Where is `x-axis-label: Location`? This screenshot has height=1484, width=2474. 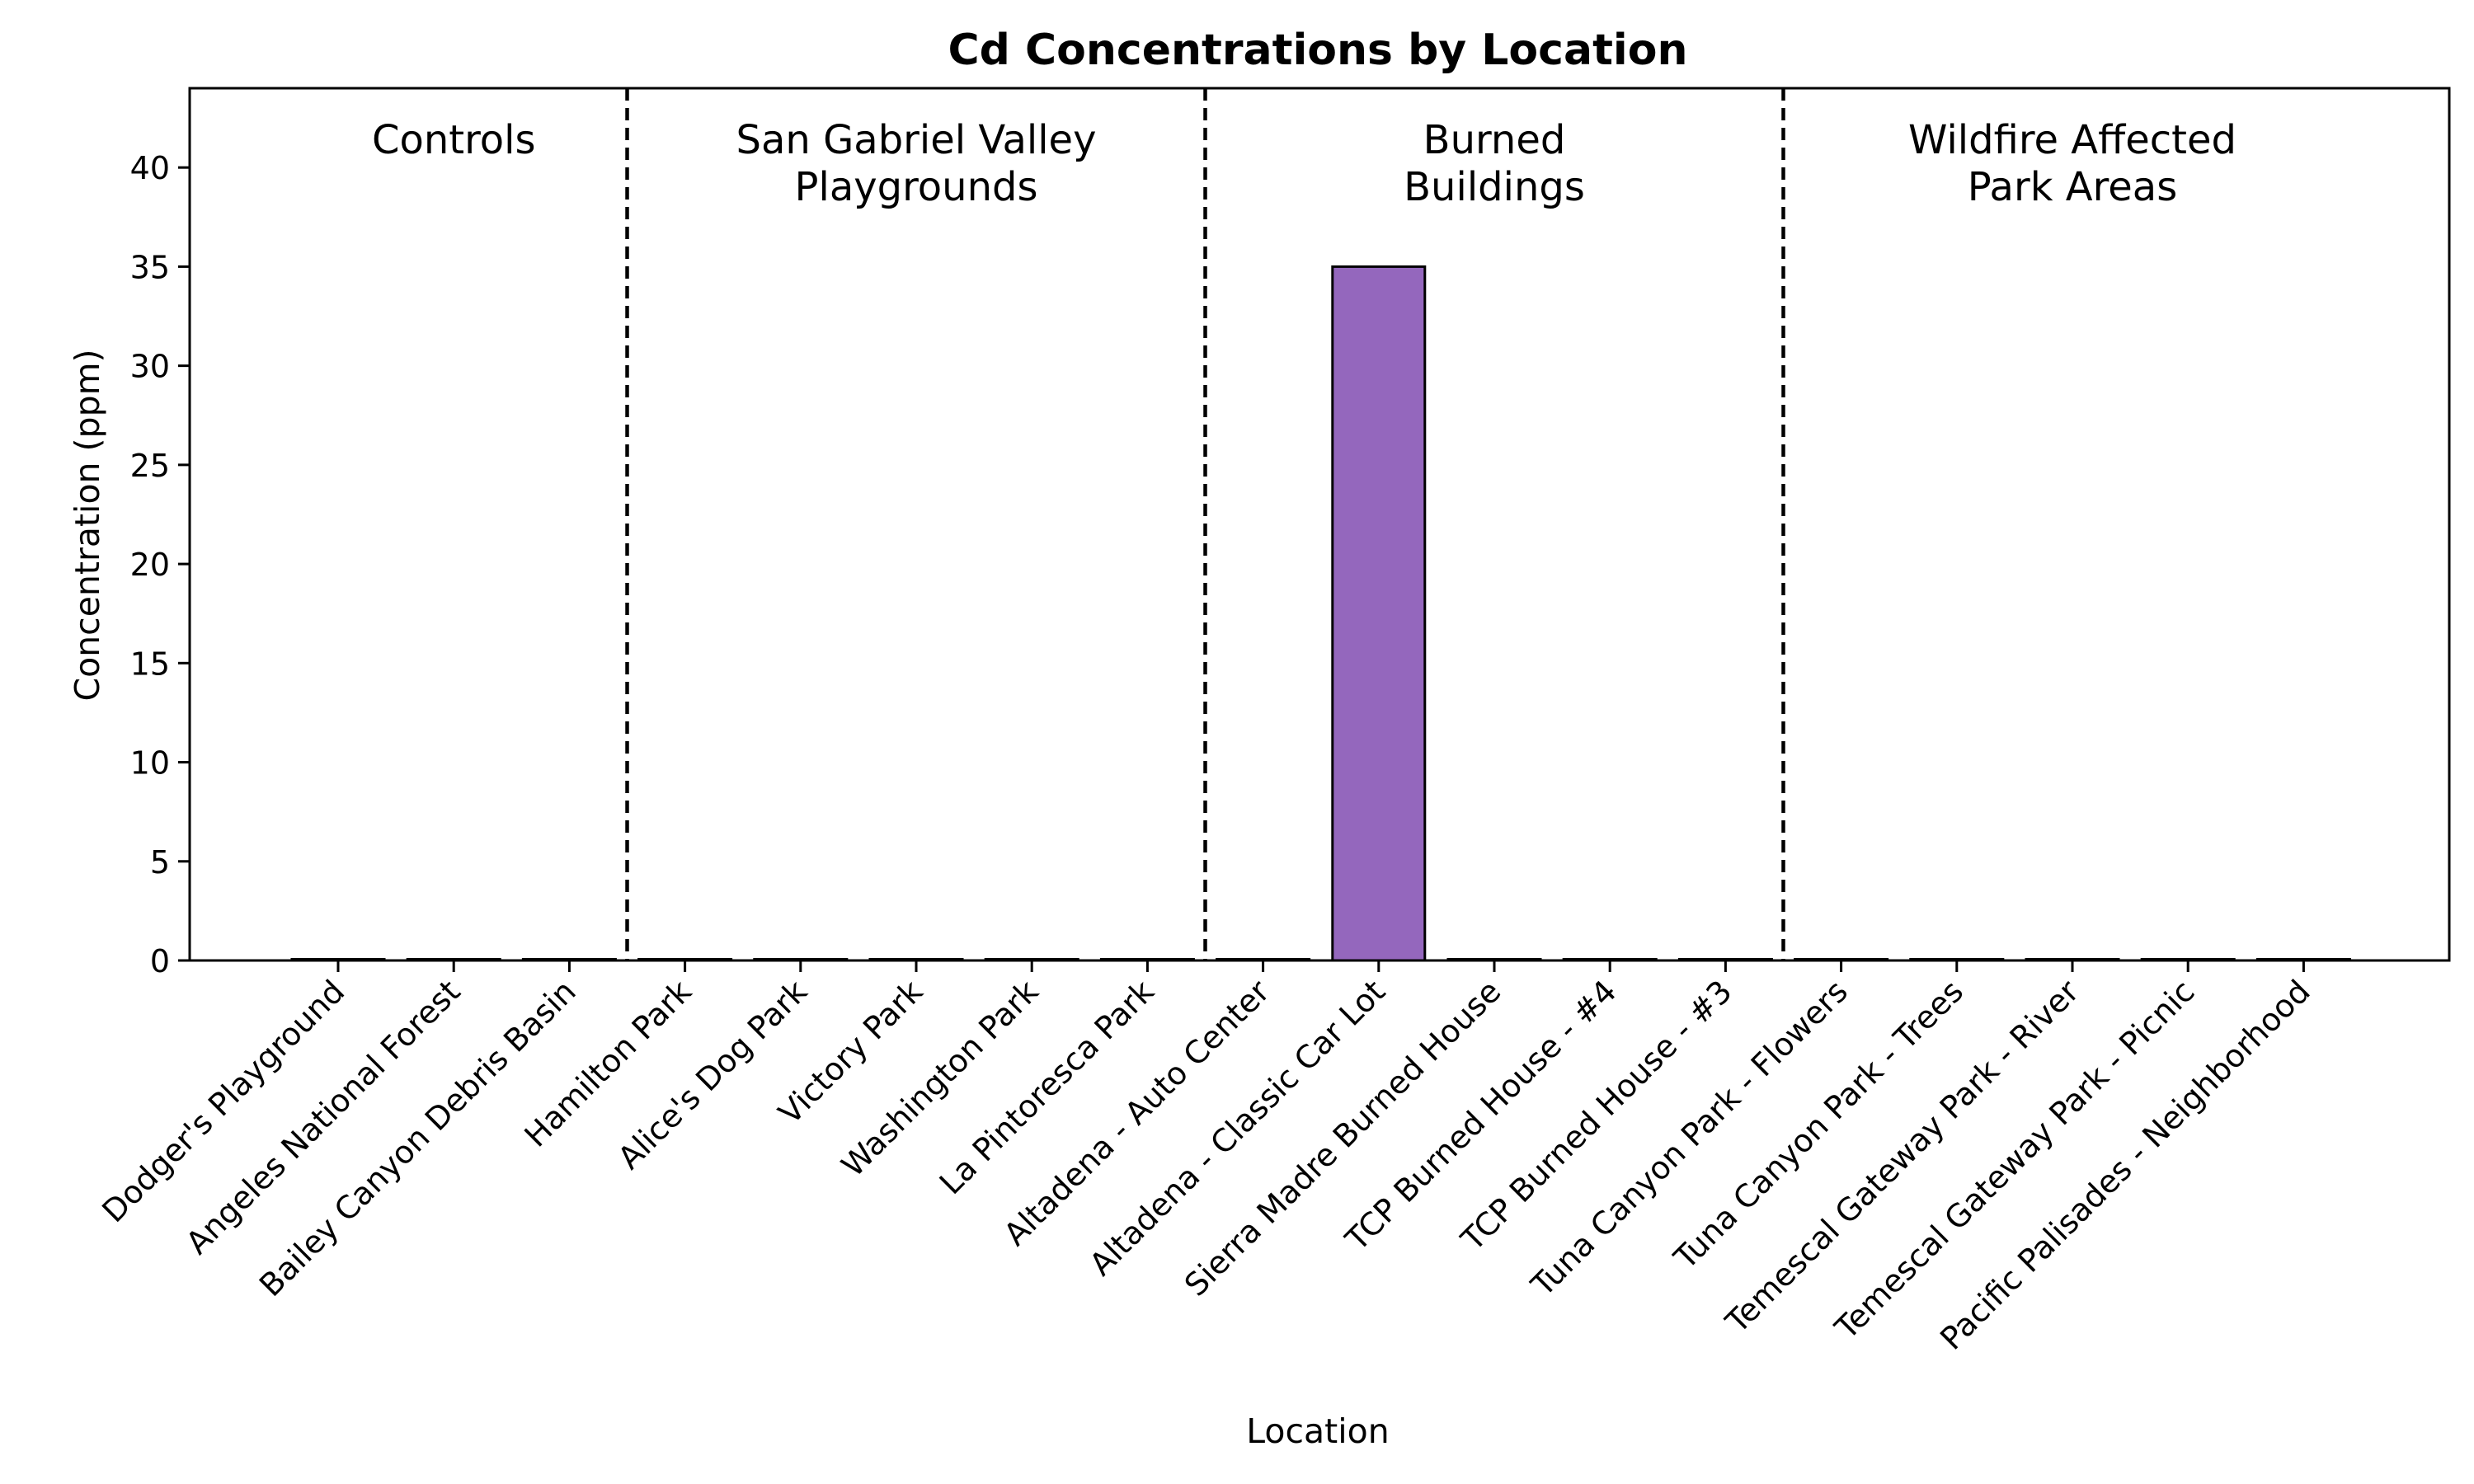
x-axis-label: Location is located at coordinates (1317, 1431).